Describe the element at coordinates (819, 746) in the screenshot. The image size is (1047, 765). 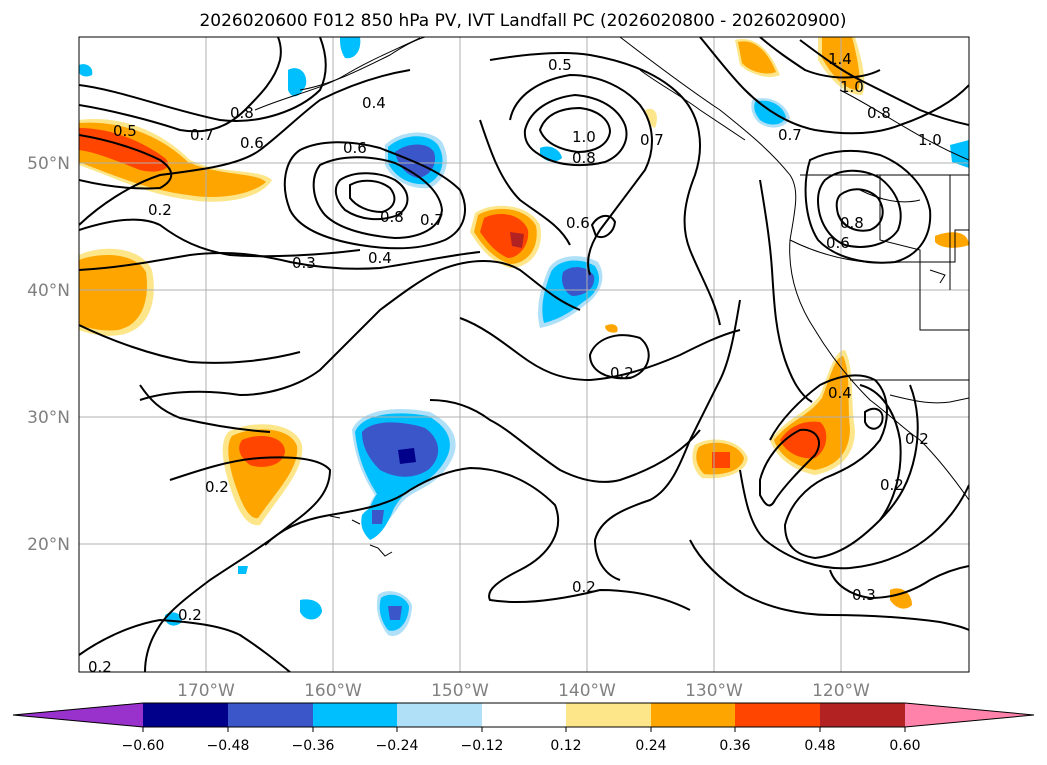
I see `colorbar-tick-label: 0.48` at that location.